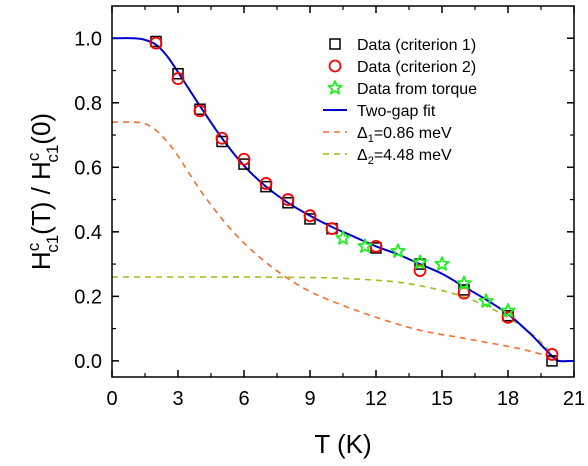 This screenshot has height=466, width=588. Describe the element at coordinates (413, 155) in the screenshot. I see `legend-label-part: =4.48 meV` at that location.